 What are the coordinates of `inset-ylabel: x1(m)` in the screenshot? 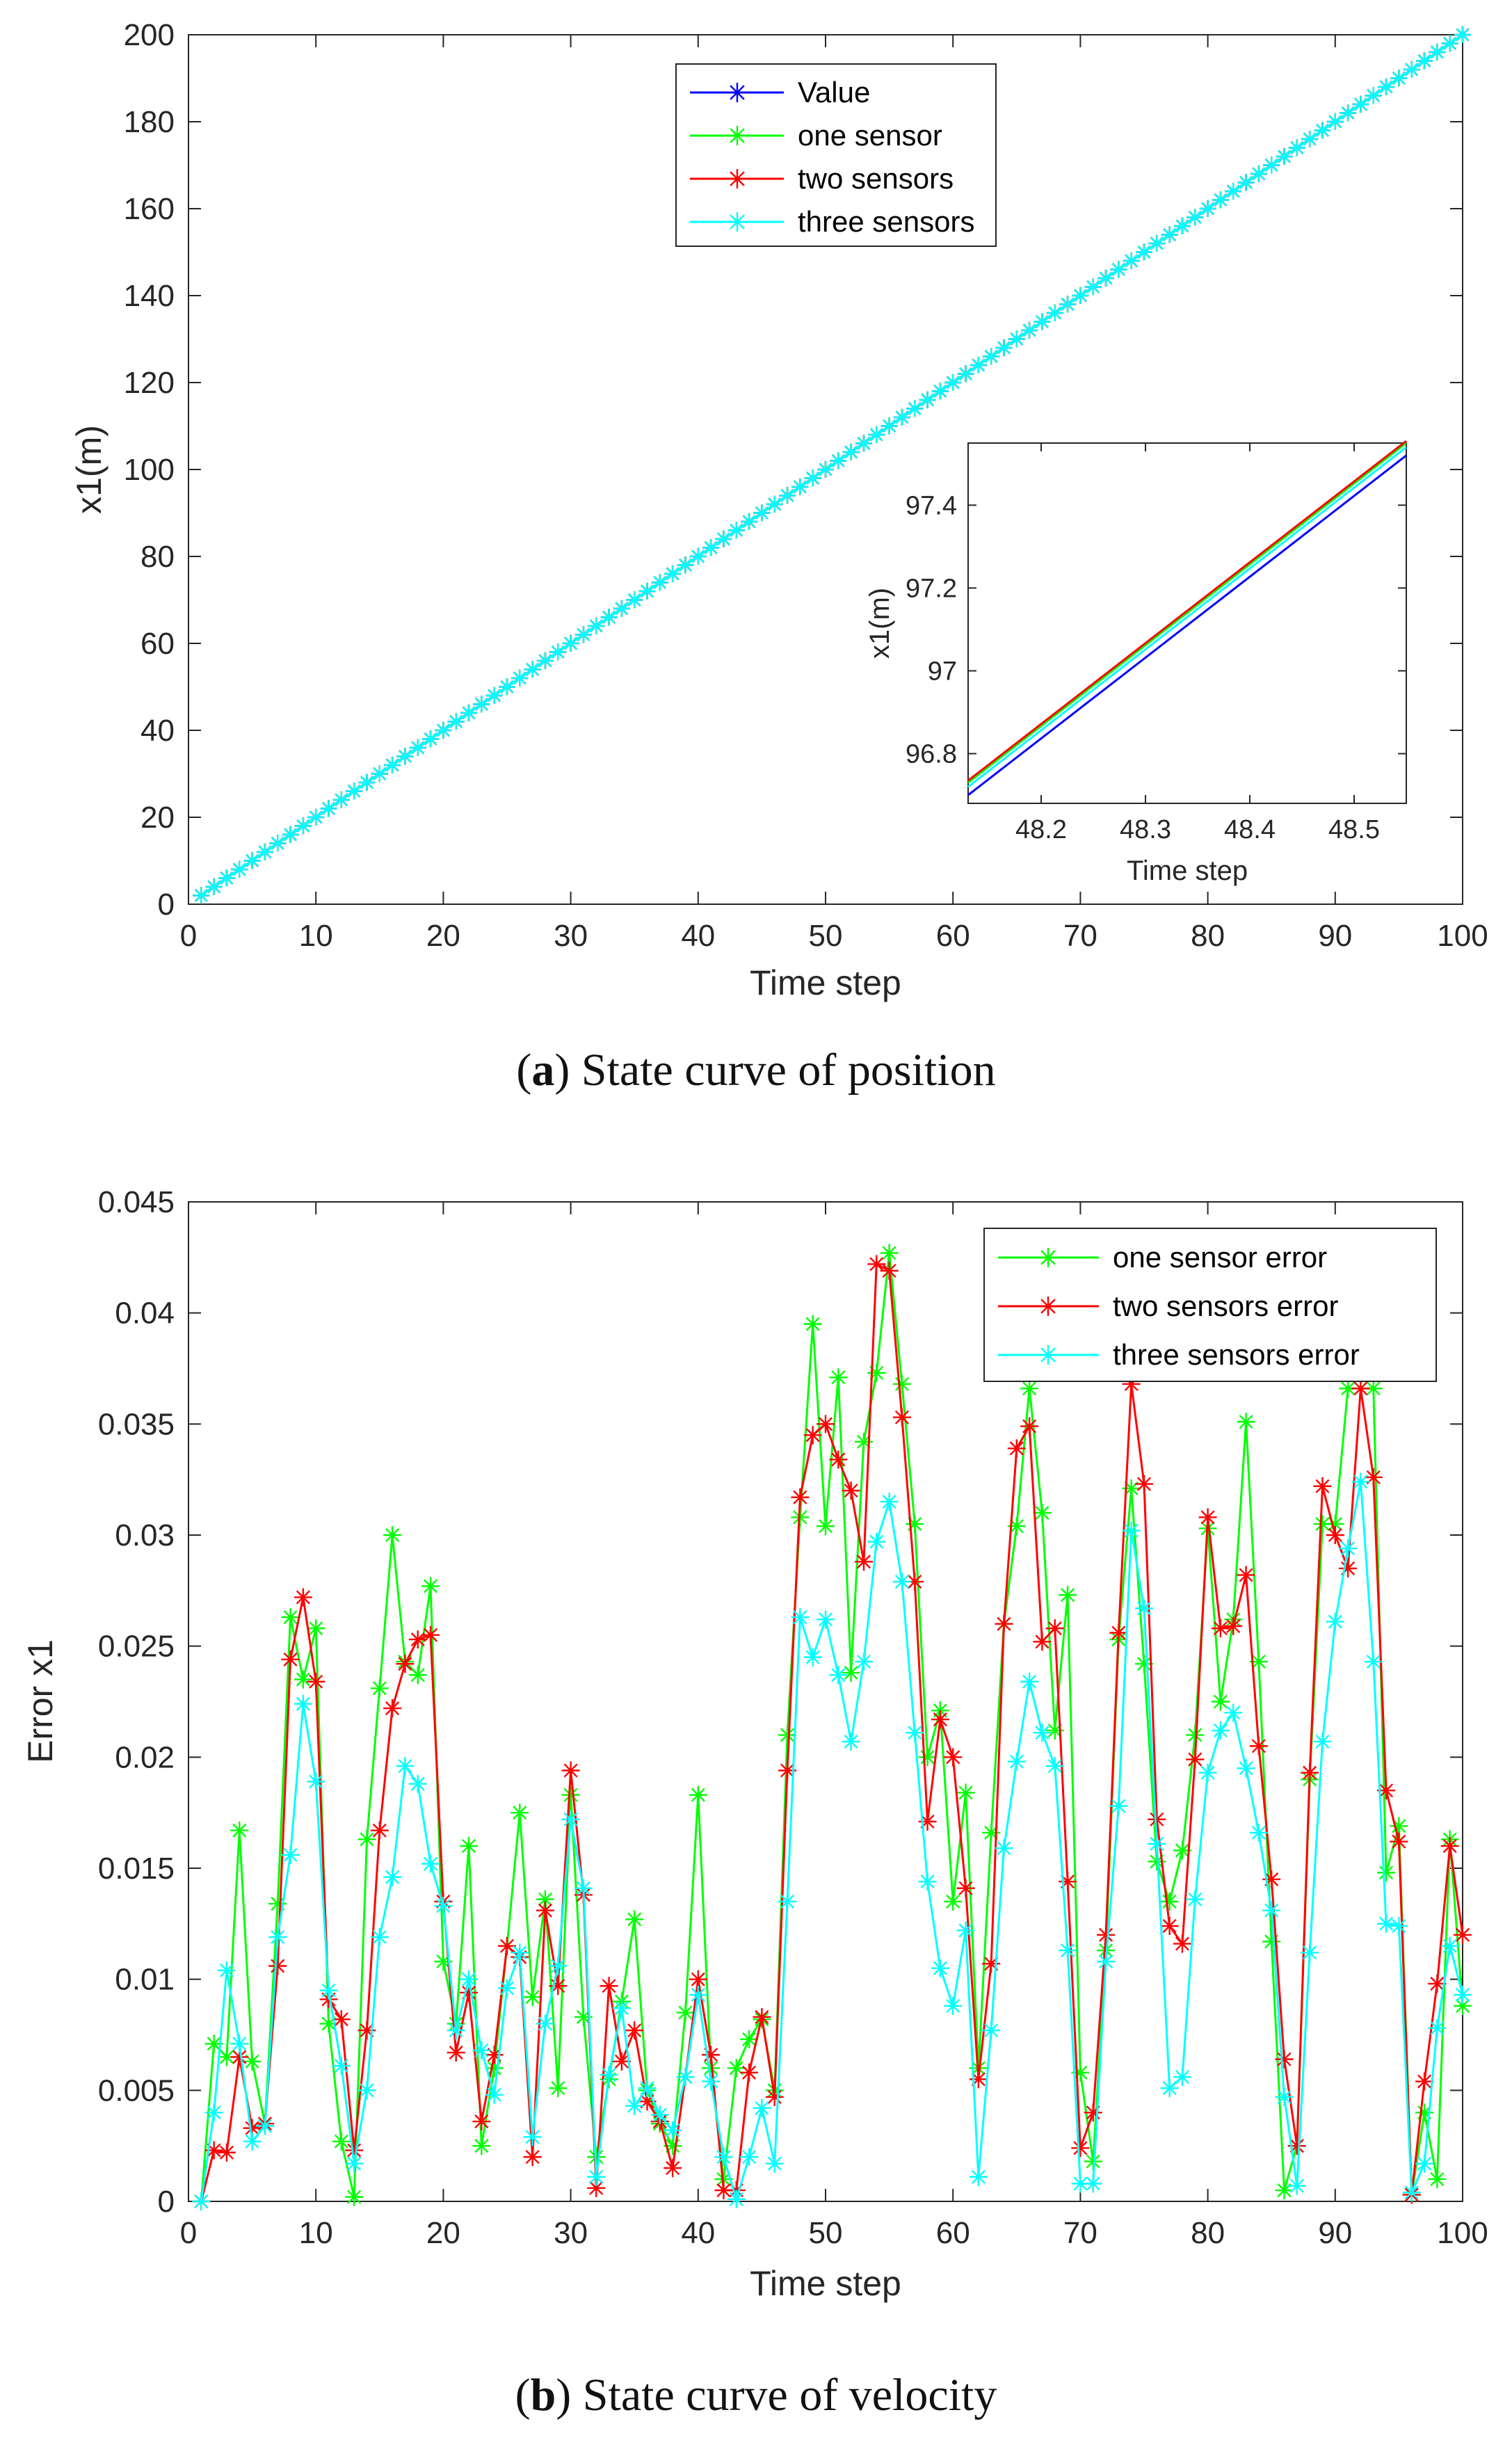 It's located at (879, 623).